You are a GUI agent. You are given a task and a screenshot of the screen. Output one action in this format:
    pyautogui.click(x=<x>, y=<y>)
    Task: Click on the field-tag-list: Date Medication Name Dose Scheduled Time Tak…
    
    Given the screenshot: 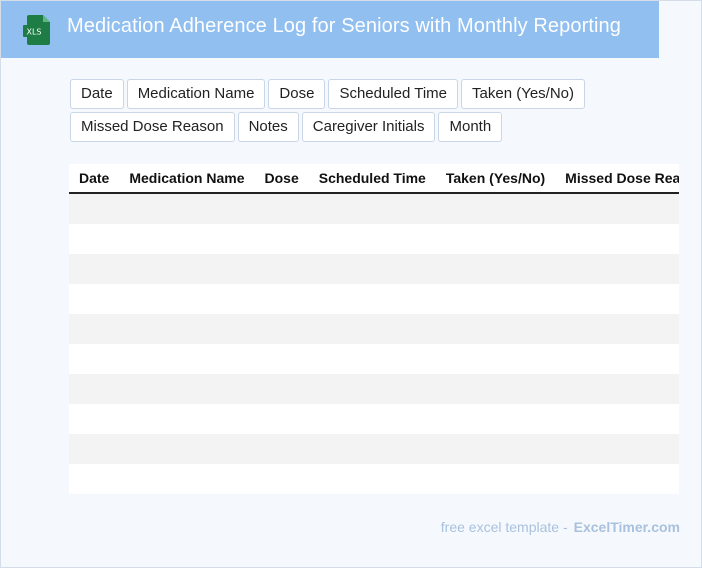 What is the action you would take?
    pyautogui.click(x=350, y=110)
    